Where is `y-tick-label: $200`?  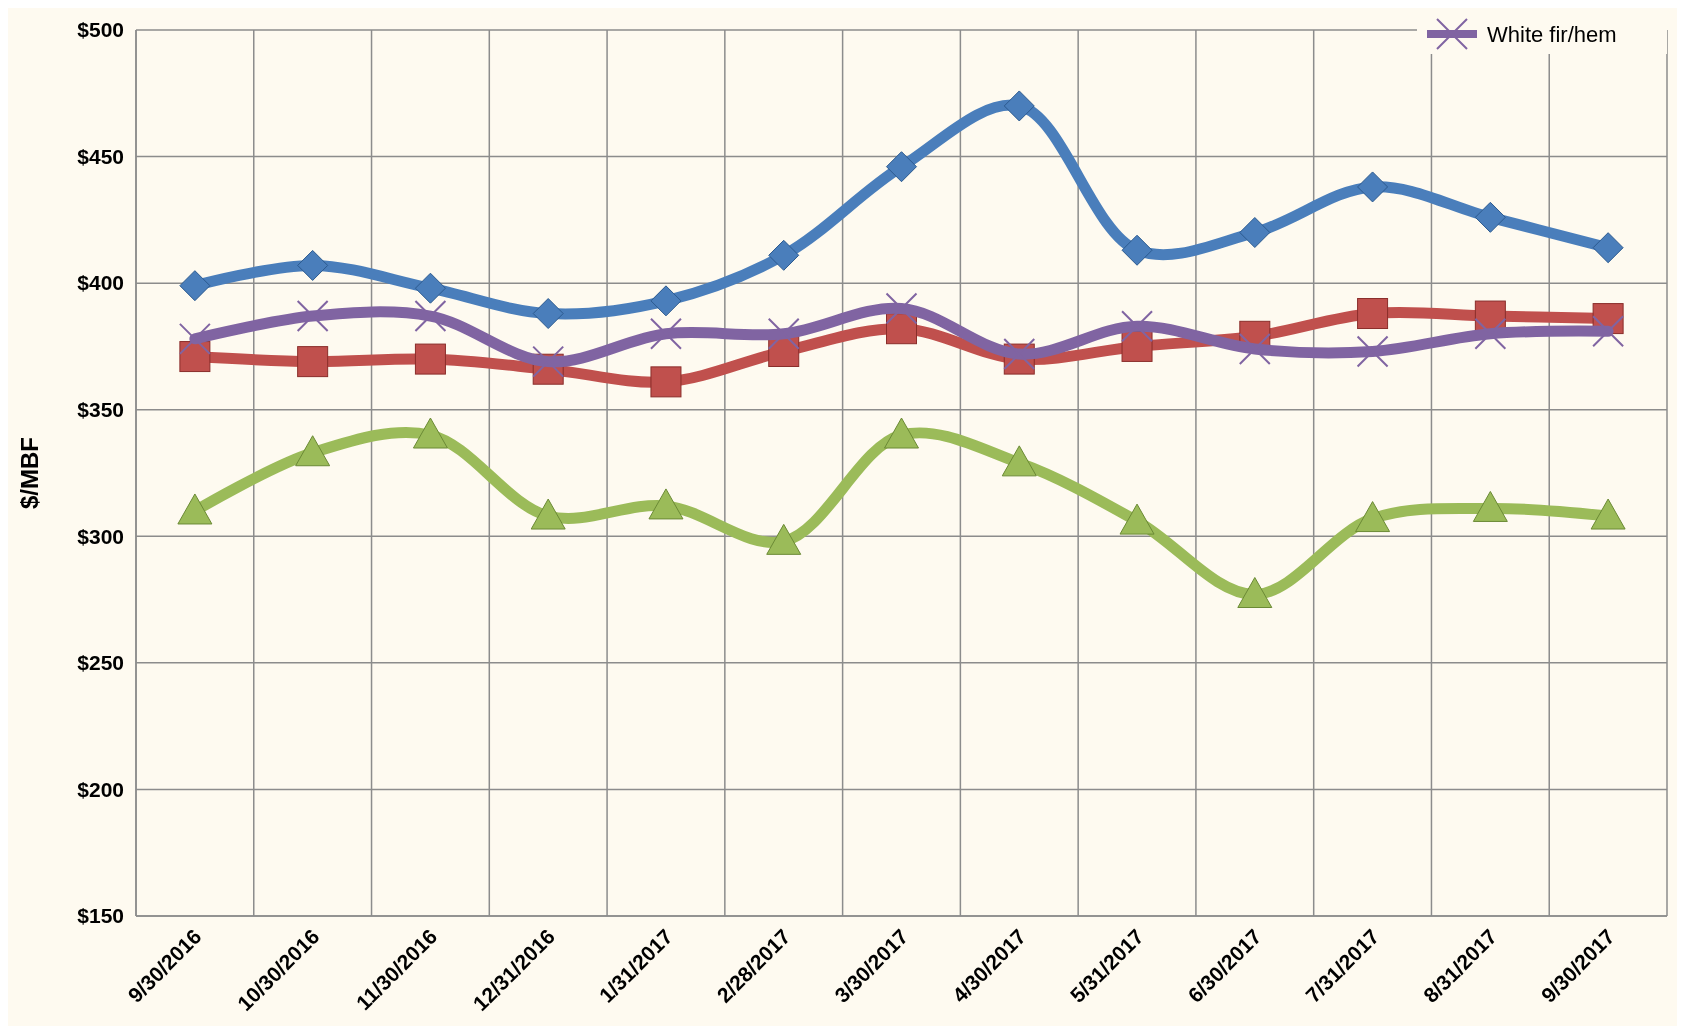 y-tick-label: $200 is located at coordinates (100, 789).